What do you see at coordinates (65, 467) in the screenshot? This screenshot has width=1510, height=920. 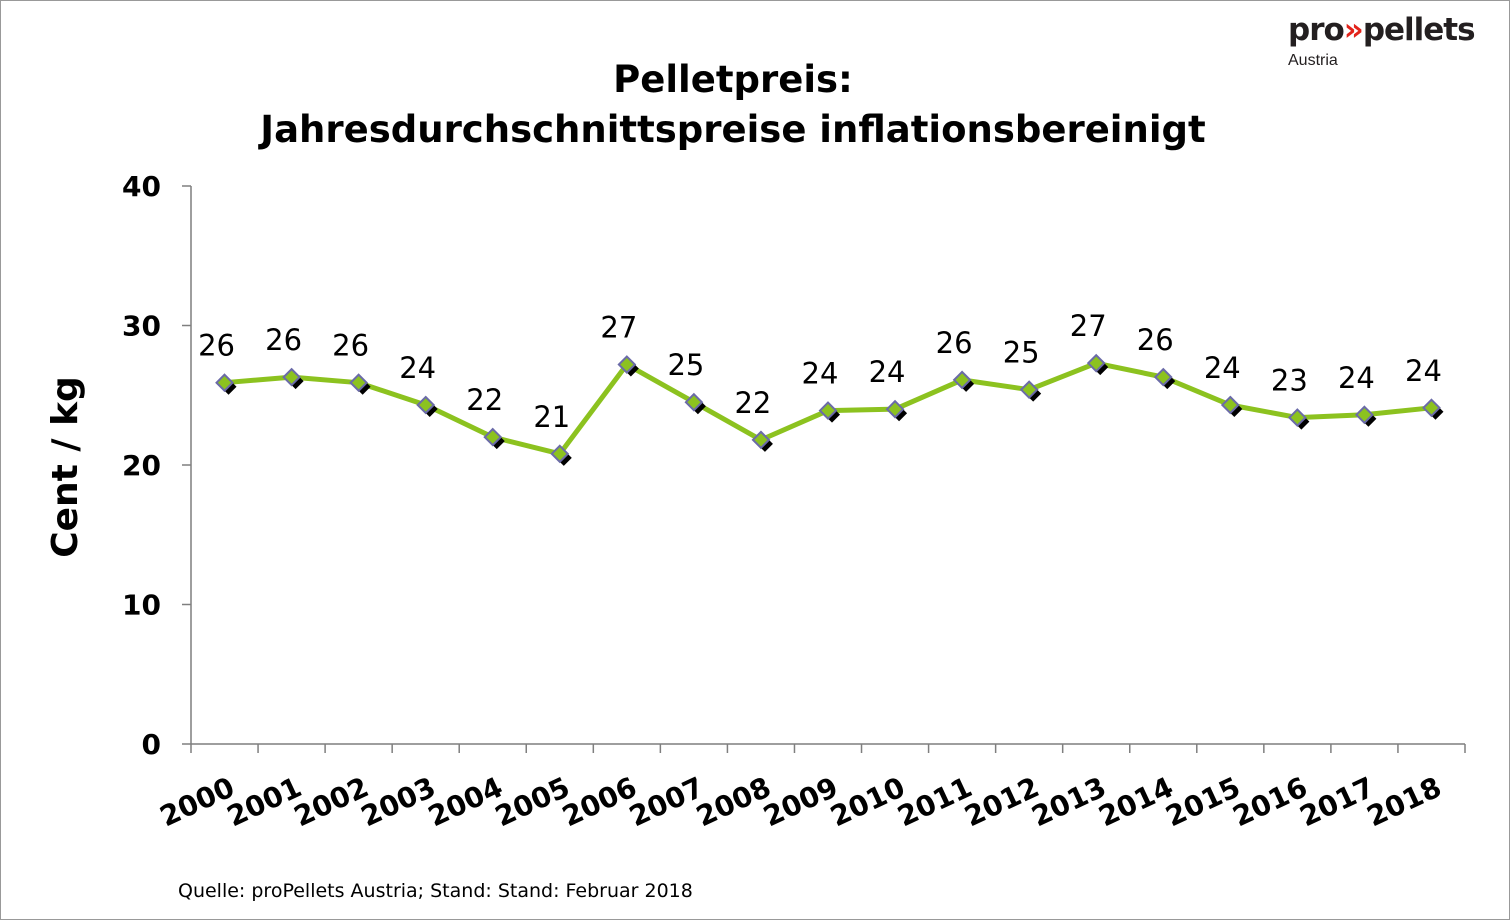 I see `y-axis-label: Cent / kg` at bounding box center [65, 467].